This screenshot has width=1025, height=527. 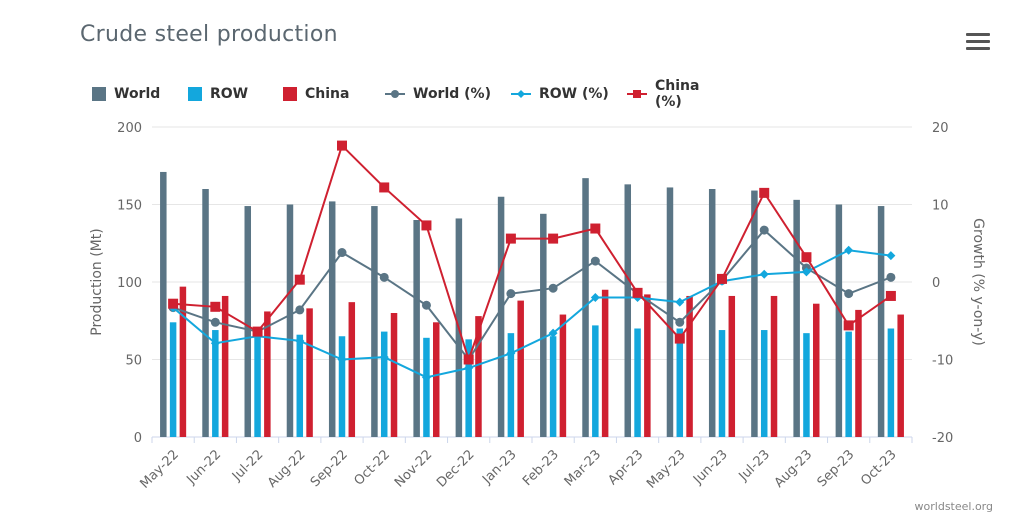 What do you see at coordinates (942, 361) in the screenshot?
I see `y2-tick-label: -10` at bounding box center [942, 361].